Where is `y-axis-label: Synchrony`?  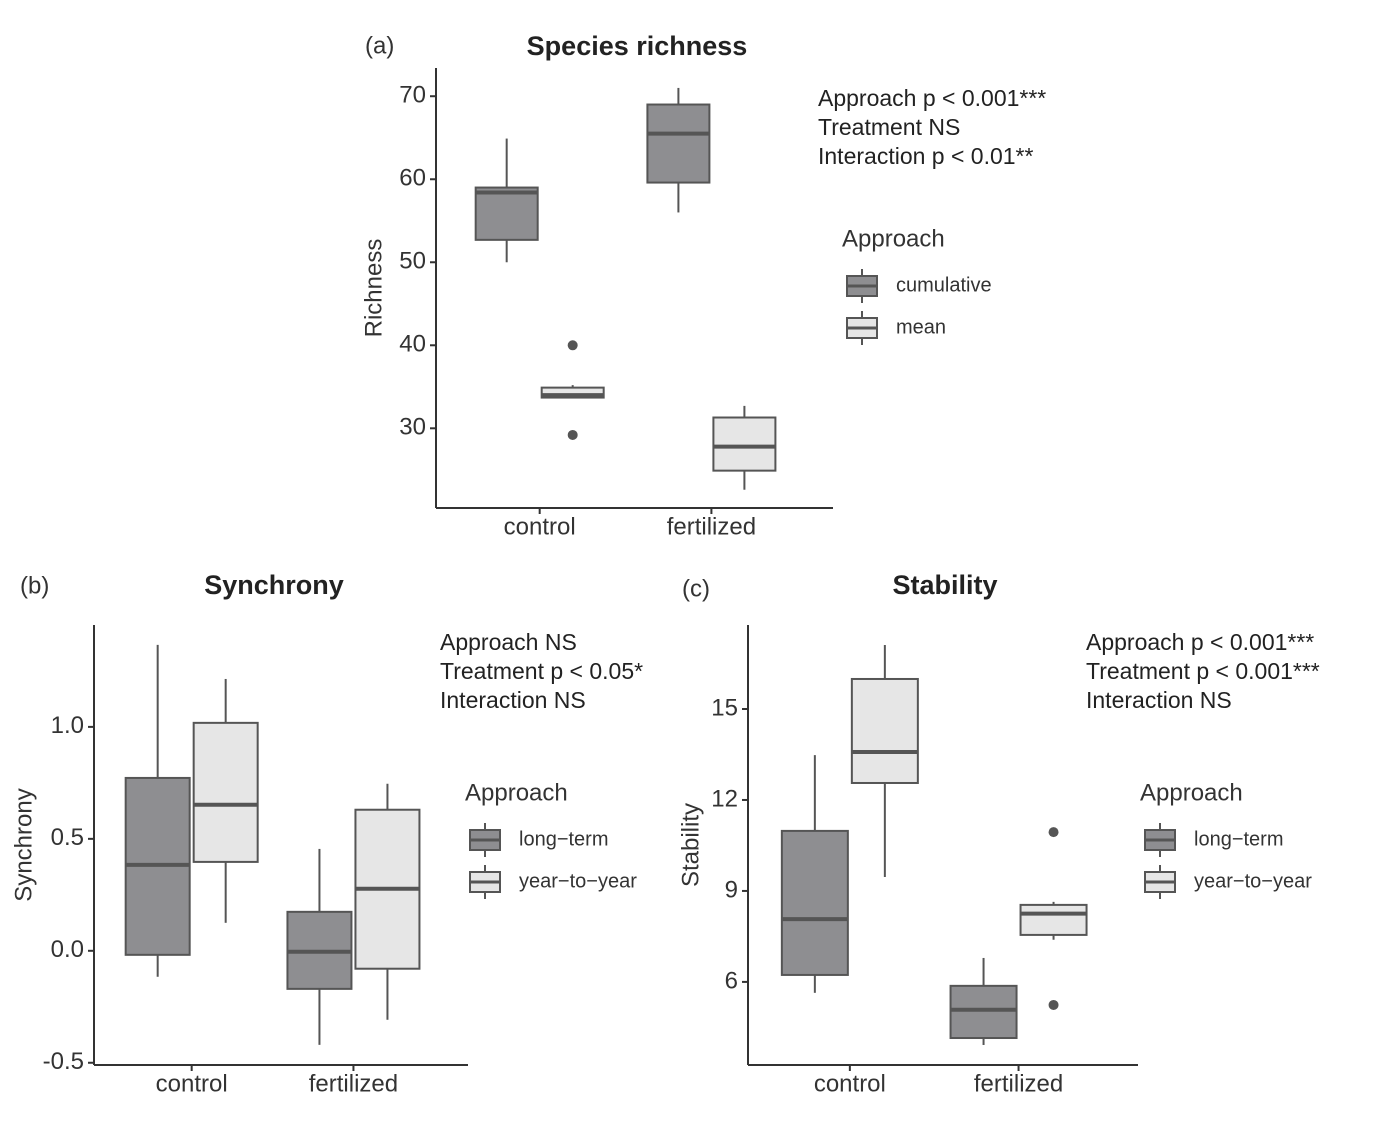
y-axis-label: Synchrony is located at coordinates (23, 844).